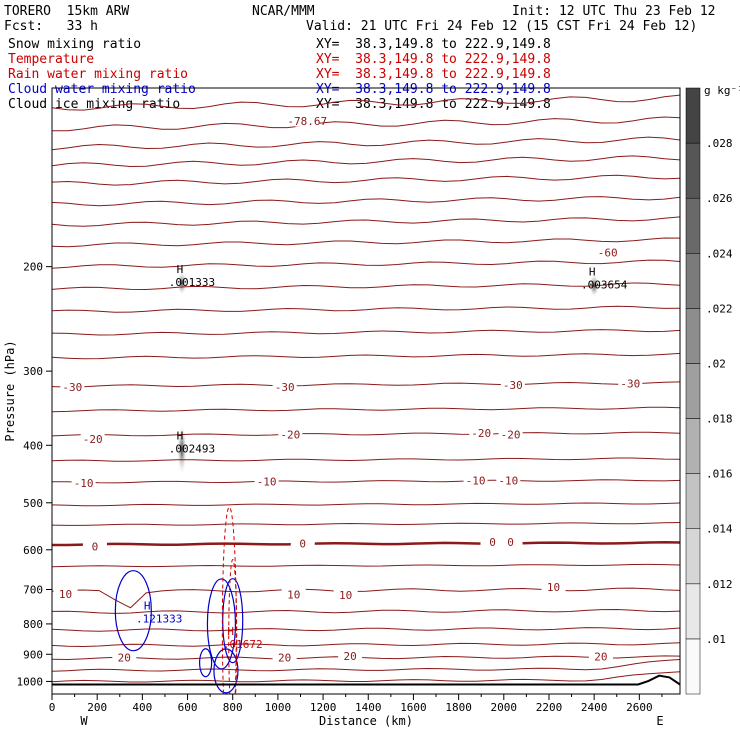  What do you see at coordinates (604, 285) in the screenshot?
I see `extremum-value: .003654` at bounding box center [604, 285].